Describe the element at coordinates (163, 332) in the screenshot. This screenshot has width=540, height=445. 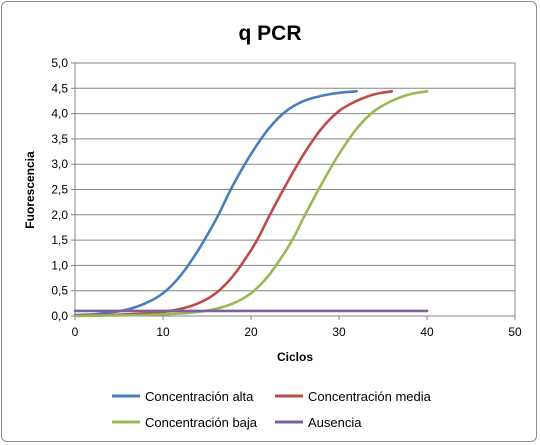
I see `x-tick-label: 10` at that location.